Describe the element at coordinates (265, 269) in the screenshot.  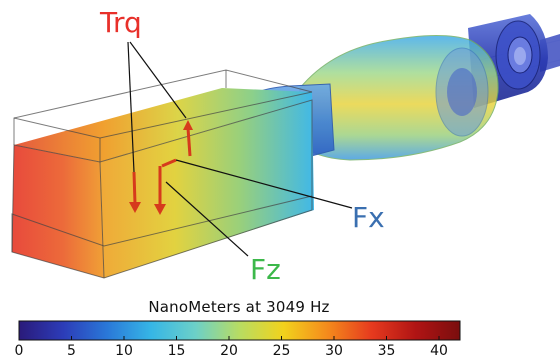
I see `label-fz: Fz` at that location.